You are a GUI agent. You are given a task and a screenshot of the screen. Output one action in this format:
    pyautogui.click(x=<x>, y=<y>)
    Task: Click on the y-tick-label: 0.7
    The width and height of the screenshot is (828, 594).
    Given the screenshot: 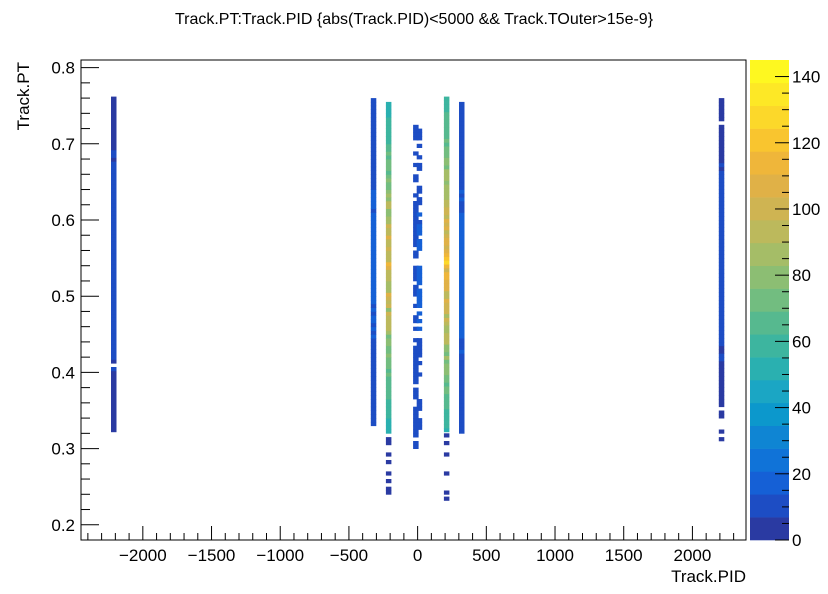 What is the action you would take?
    pyautogui.click(x=63, y=144)
    